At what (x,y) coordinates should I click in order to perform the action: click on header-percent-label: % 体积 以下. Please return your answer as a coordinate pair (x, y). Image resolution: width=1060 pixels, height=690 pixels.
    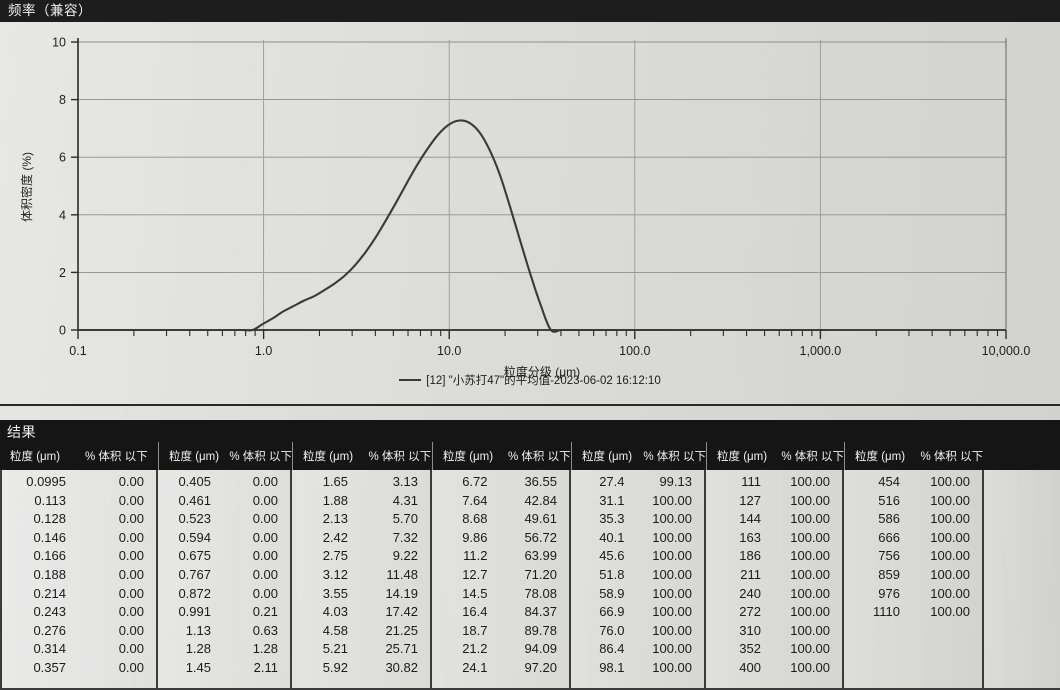
    Looking at the image, I should click on (952, 457).